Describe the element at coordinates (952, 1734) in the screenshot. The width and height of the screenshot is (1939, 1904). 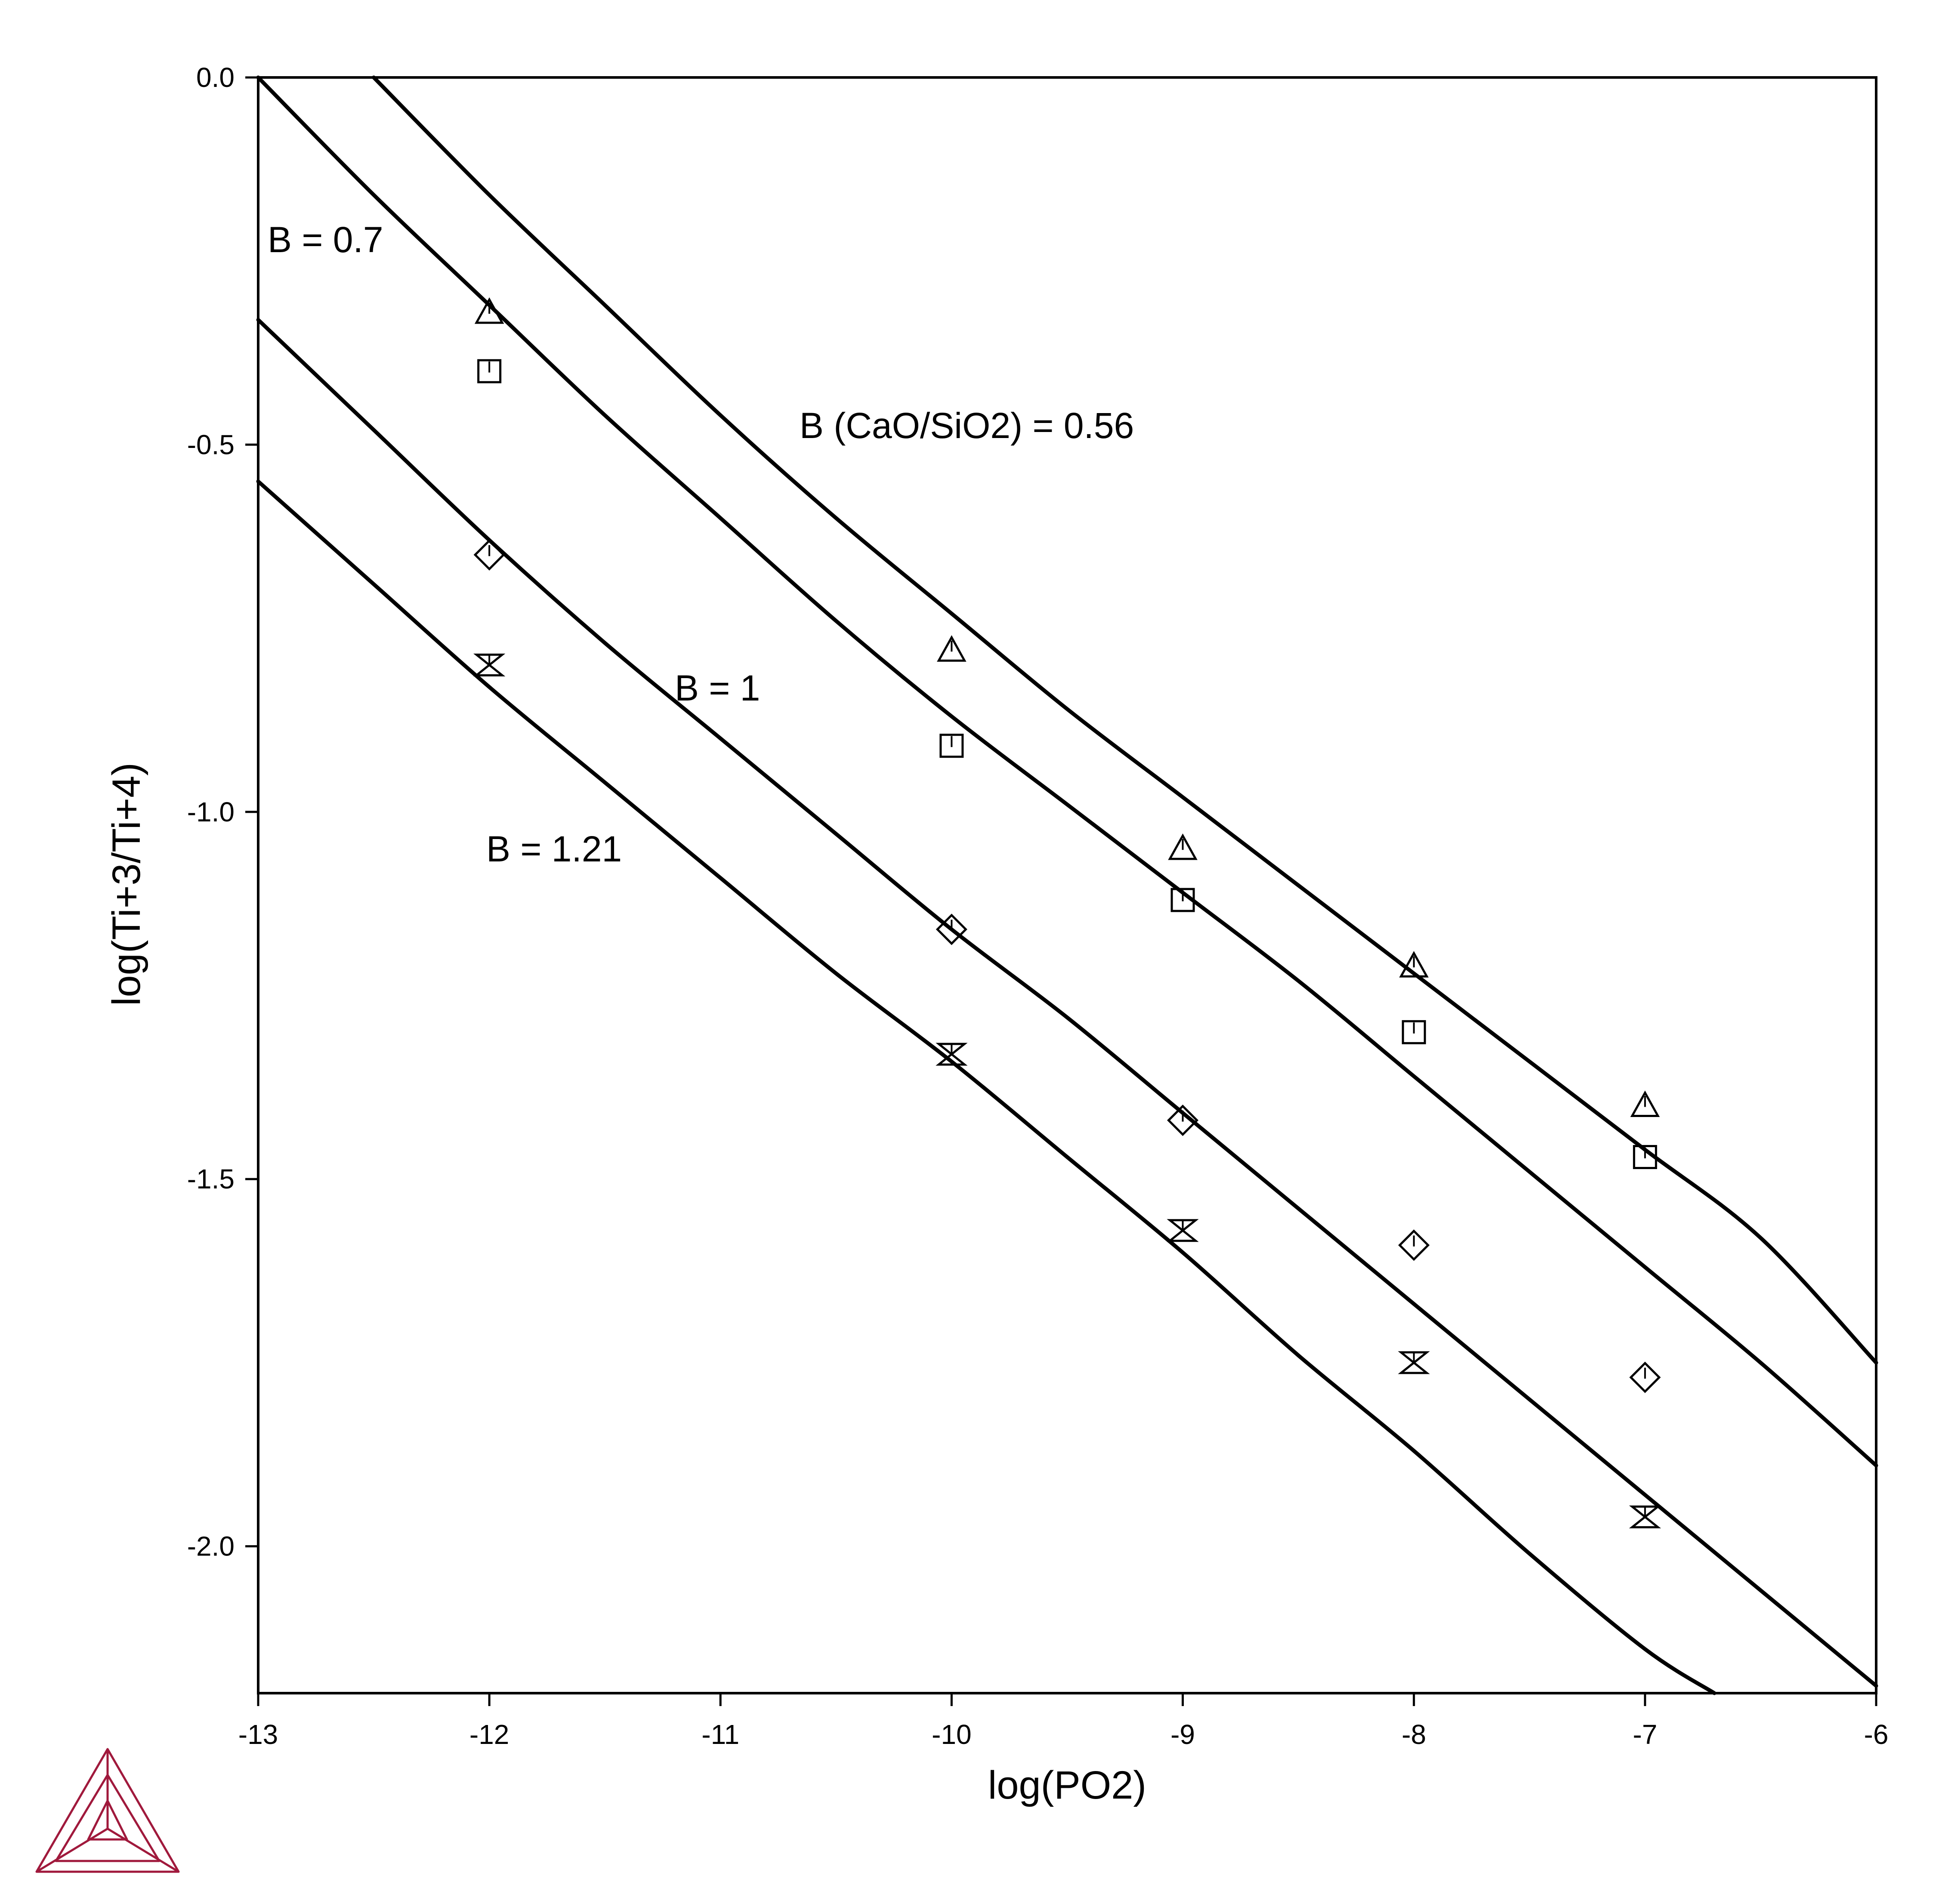
I see `x-tick-label: -10` at that location.